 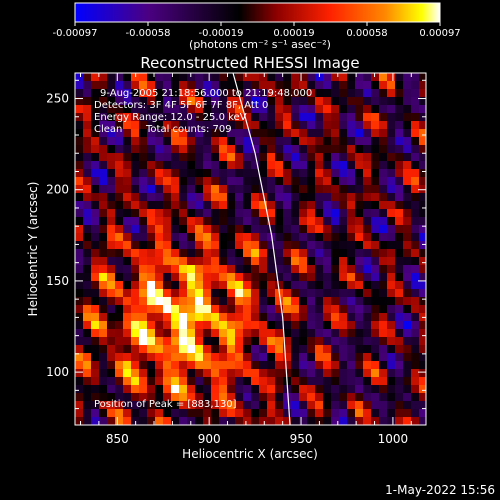 I want to click on y-tick-label: 250, so click(x=57, y=99).